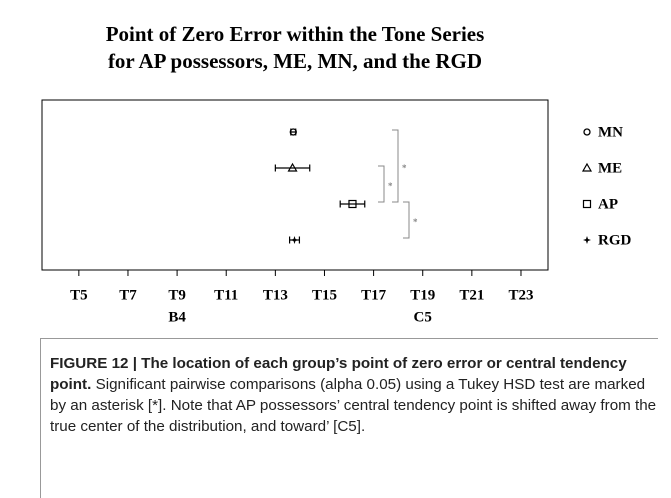  Describe the element at coordinates (177, 317) in the screenshot. I see `x-sublabel: B4` at that location.